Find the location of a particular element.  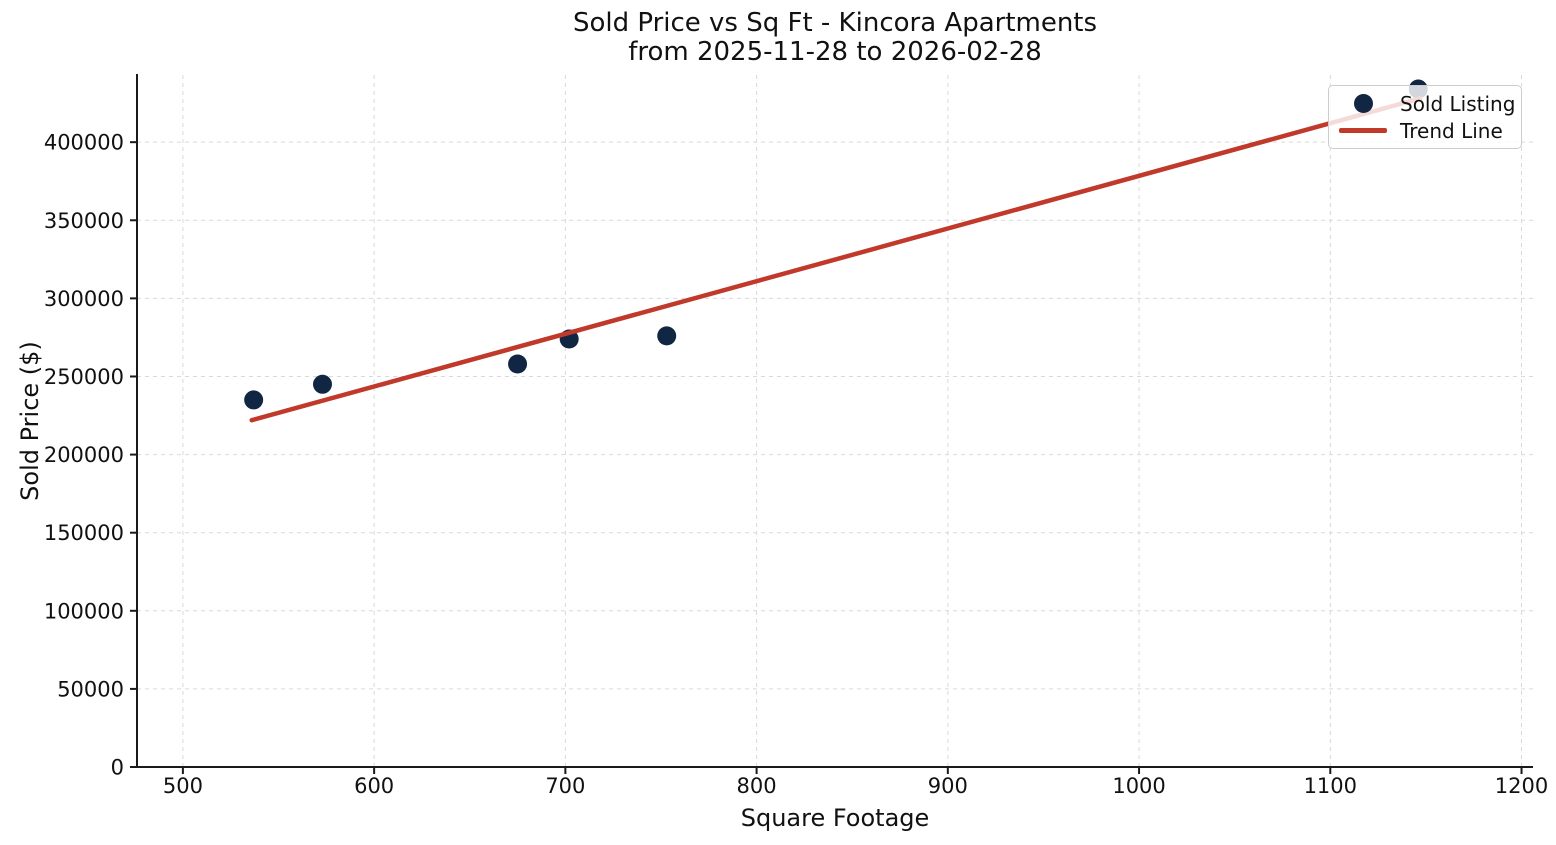

legend-item-trend-line: Trend Line is located at coordinates (1426, 130).